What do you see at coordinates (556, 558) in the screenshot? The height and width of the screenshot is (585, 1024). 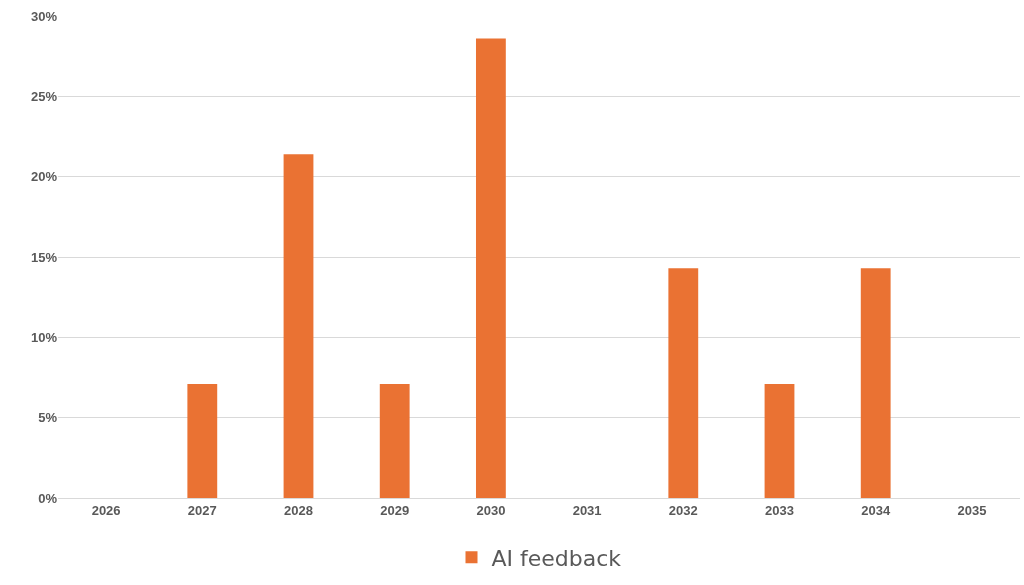 I see `legend-label: AI feedback` at bounding box center [556, 558].